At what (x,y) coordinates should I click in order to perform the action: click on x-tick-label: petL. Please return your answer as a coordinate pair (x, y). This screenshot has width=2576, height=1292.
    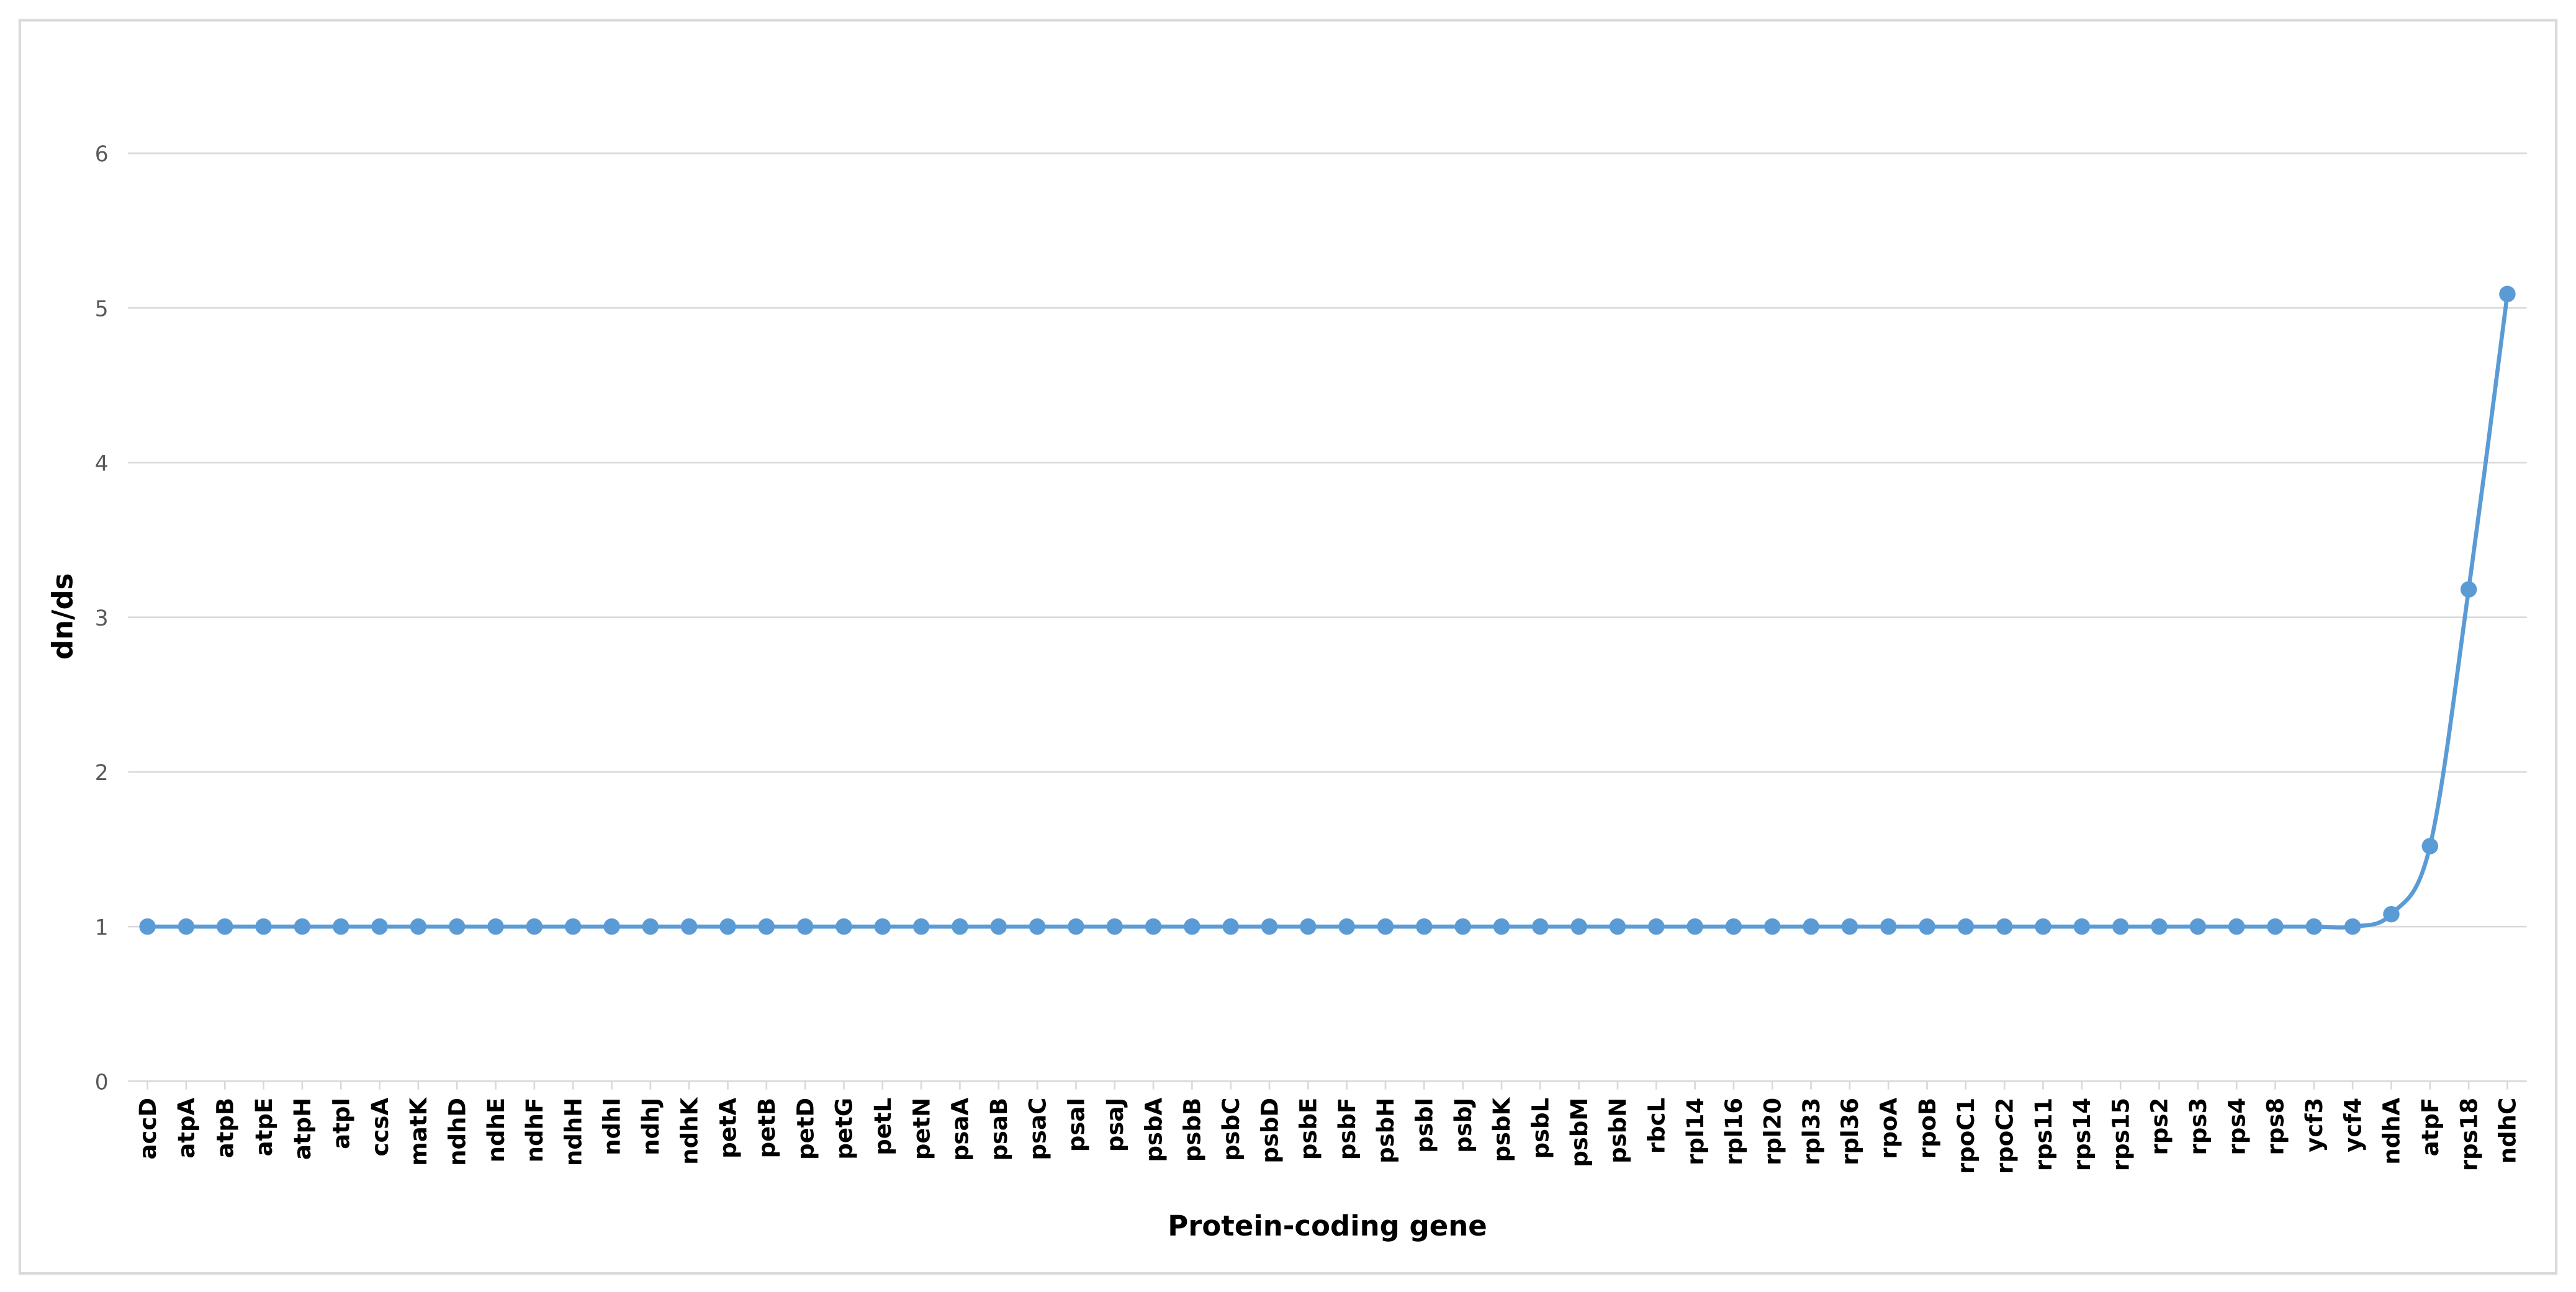
    Looking at the image, I should click on (883, 1126).